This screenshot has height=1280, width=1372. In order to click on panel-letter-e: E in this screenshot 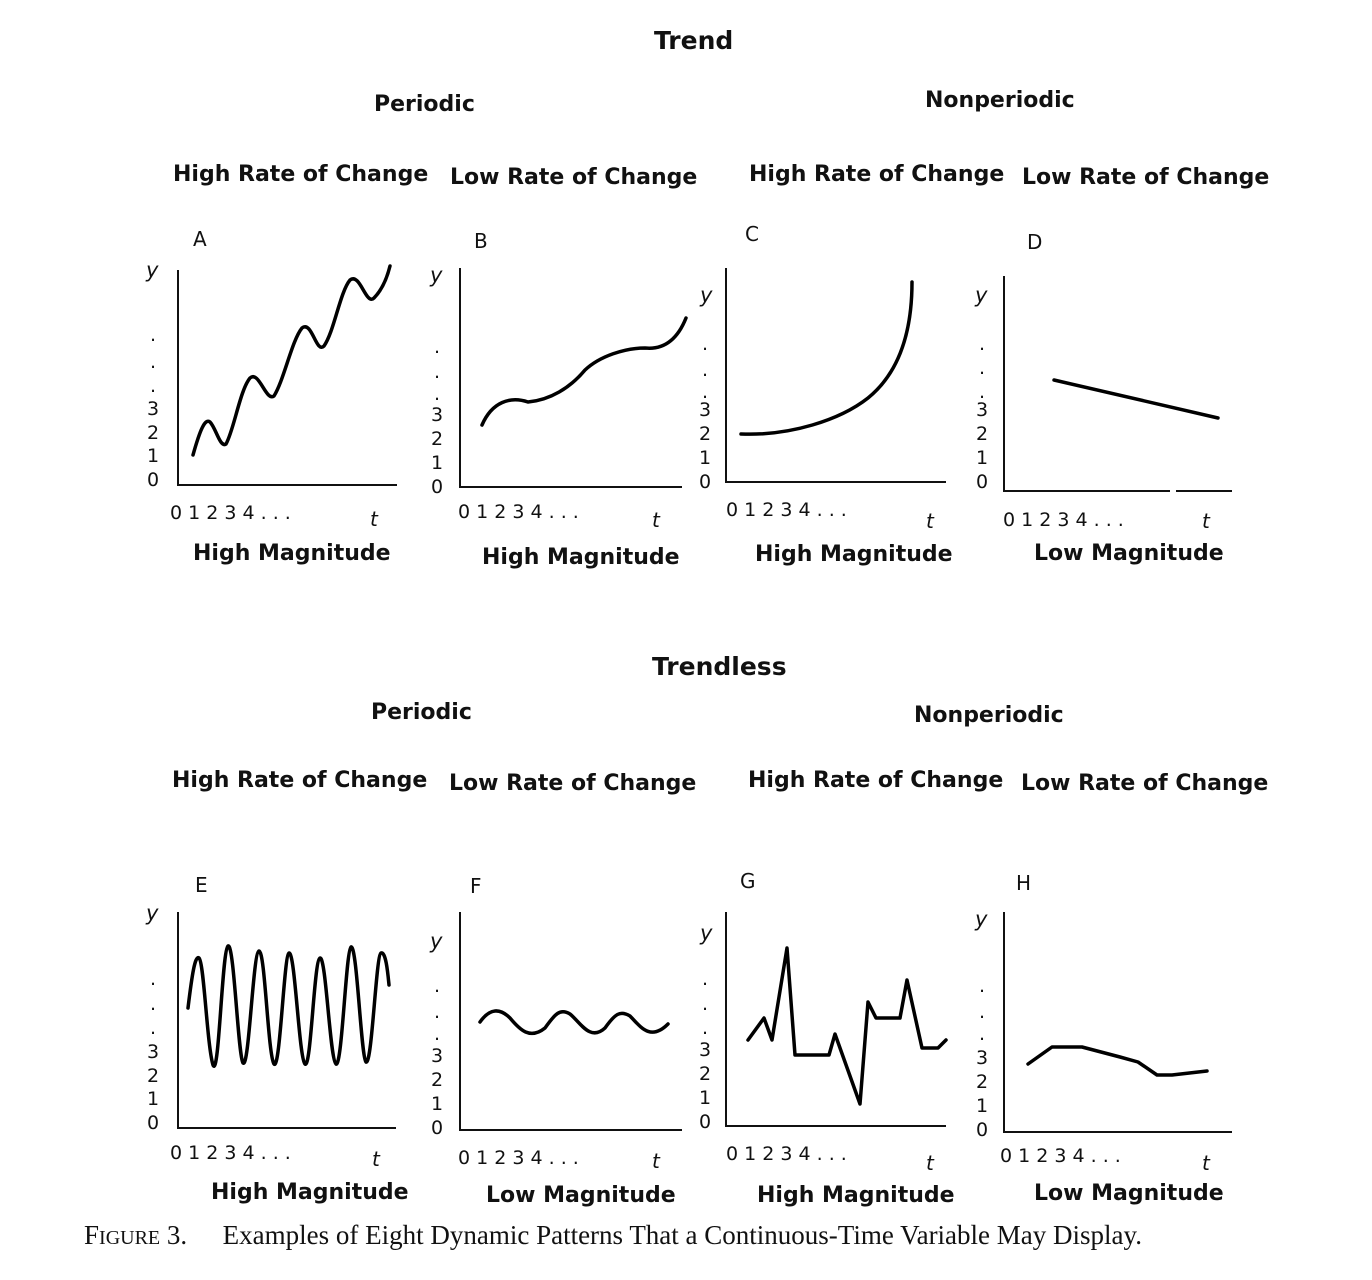, I will do `click(201, 885)`.